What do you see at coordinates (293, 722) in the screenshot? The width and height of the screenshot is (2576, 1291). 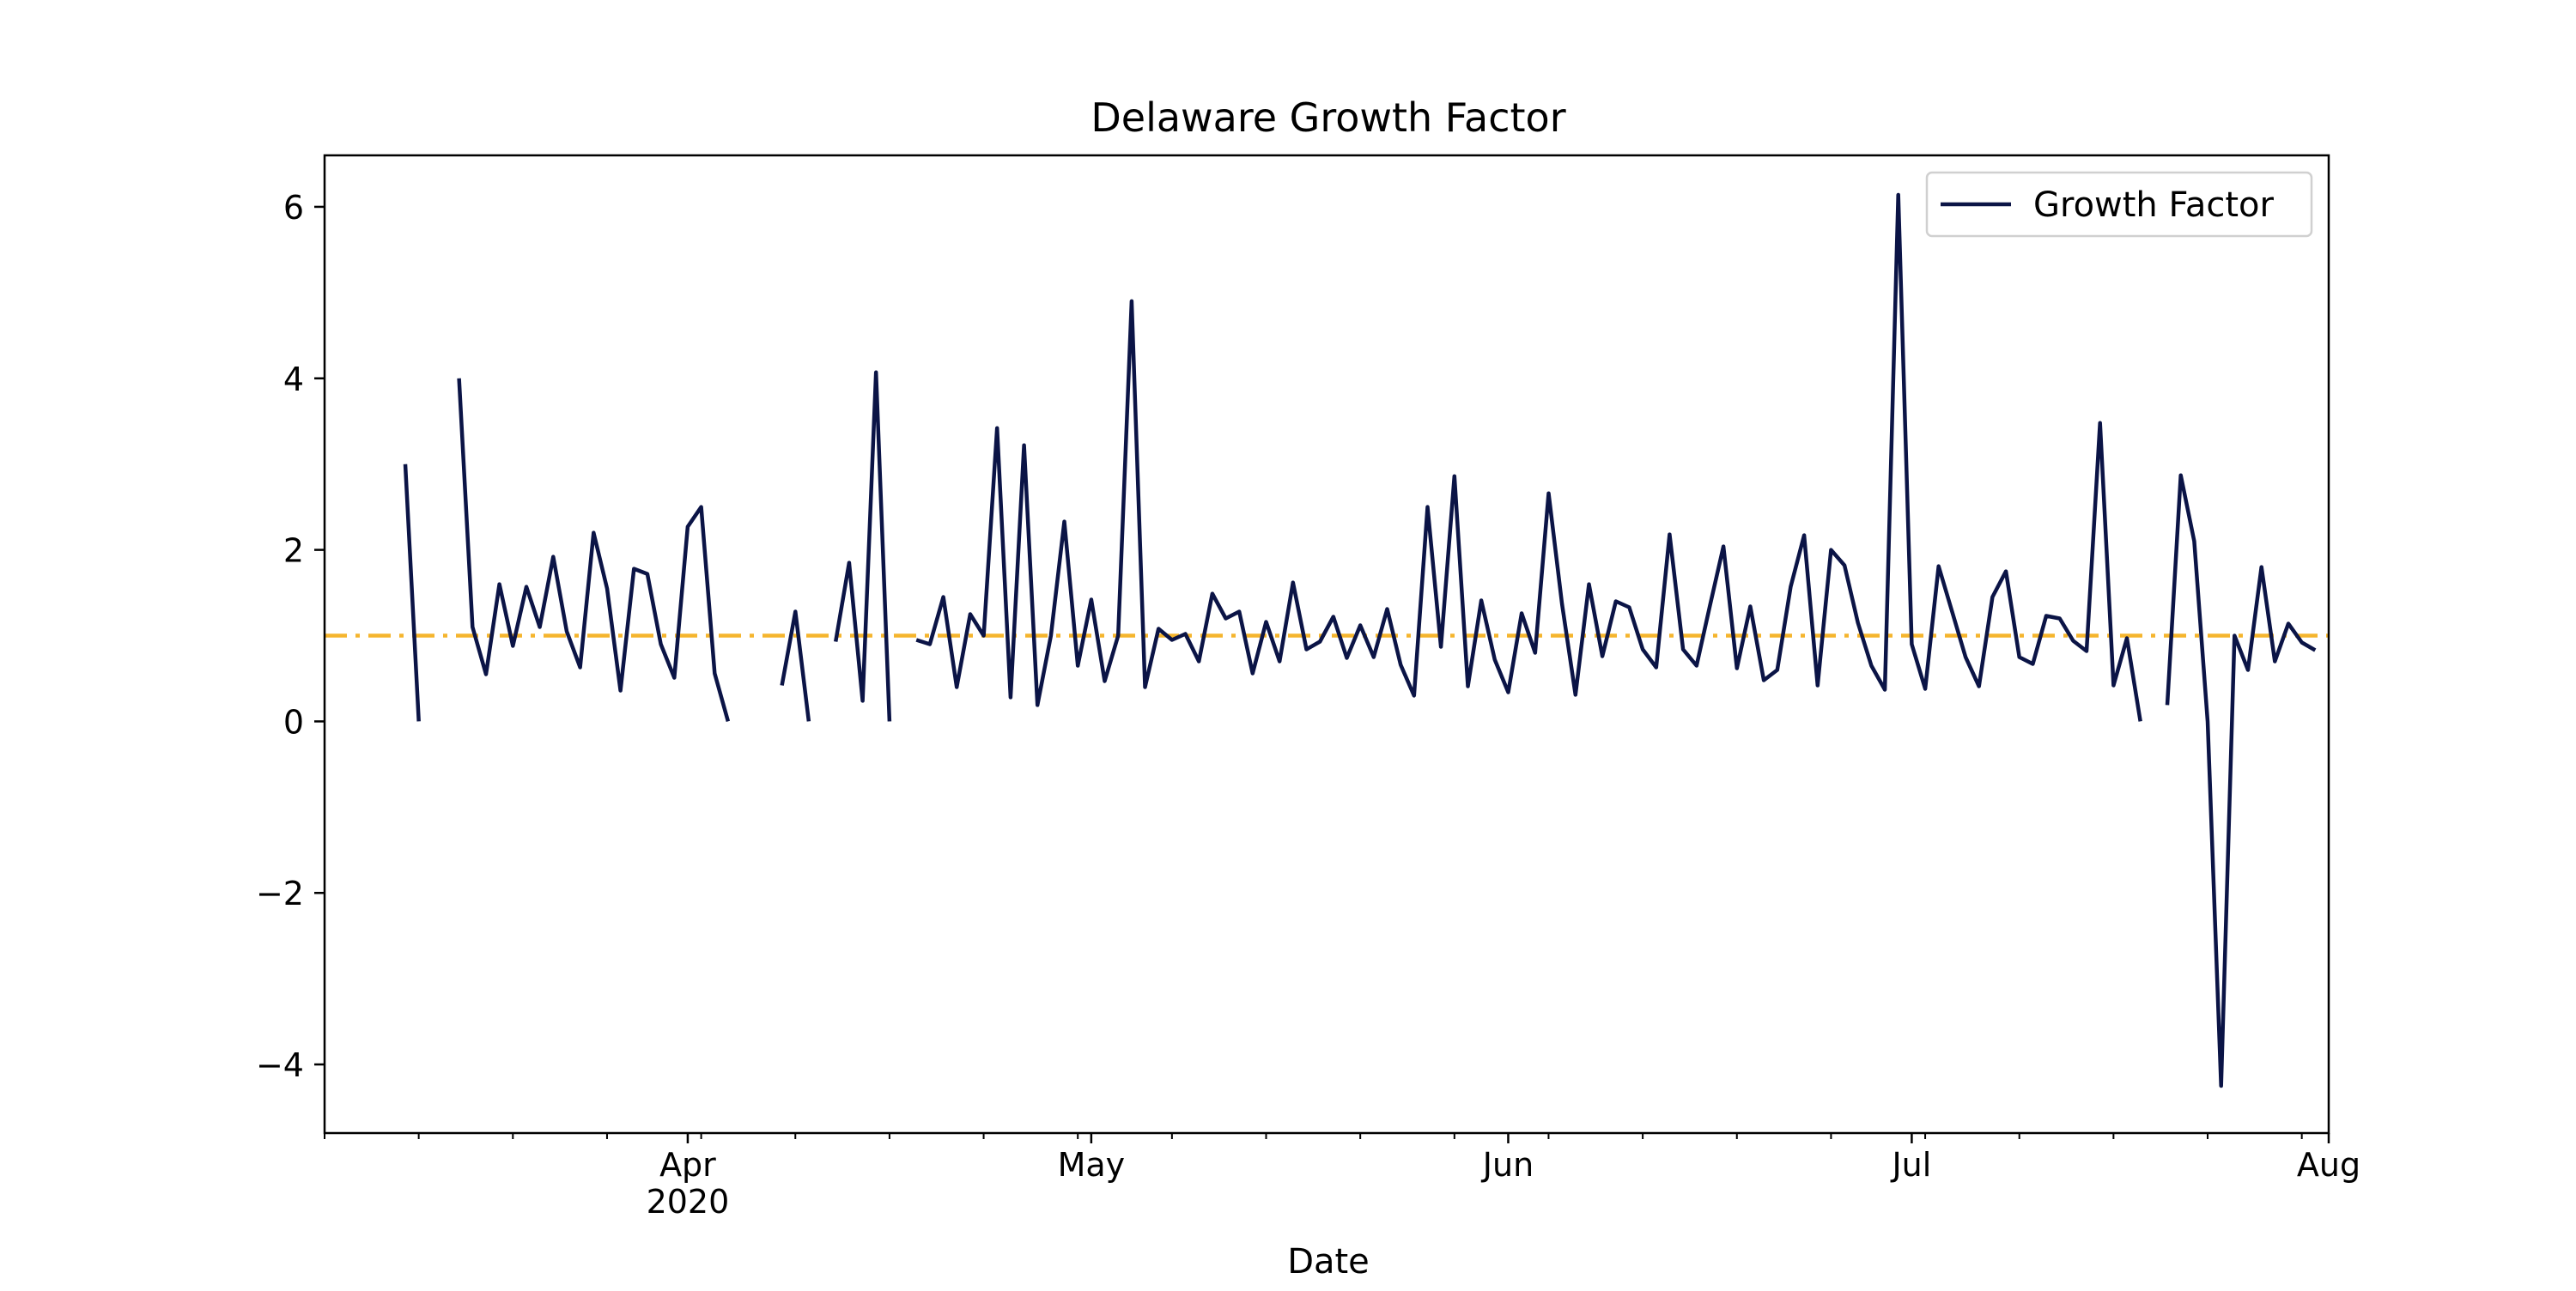 I see `y-tick-label: 0` at bounding box center [293, 722].